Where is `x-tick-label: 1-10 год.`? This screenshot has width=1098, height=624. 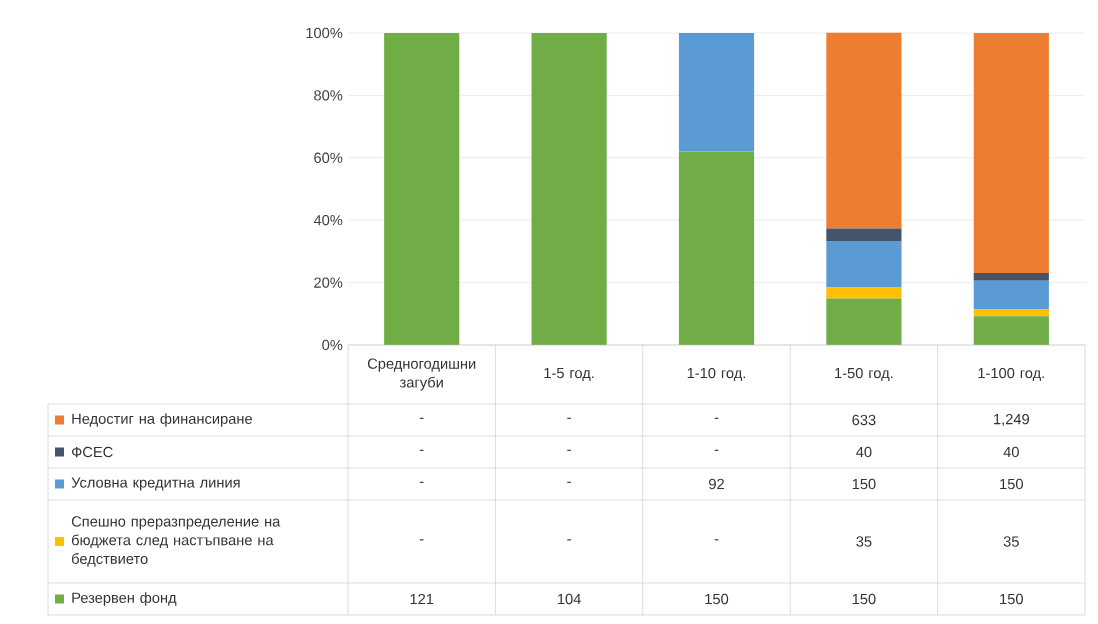 x-tick-label: 1-10 год. is located at coordinates (716, 374).